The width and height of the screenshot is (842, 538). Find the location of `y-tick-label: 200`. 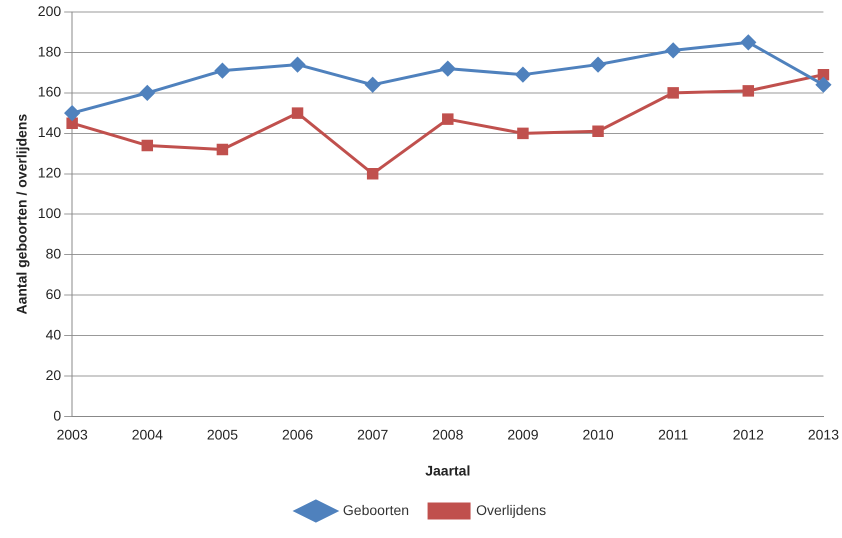

y-tick-label: 200 is located at coordinates (50, 10).